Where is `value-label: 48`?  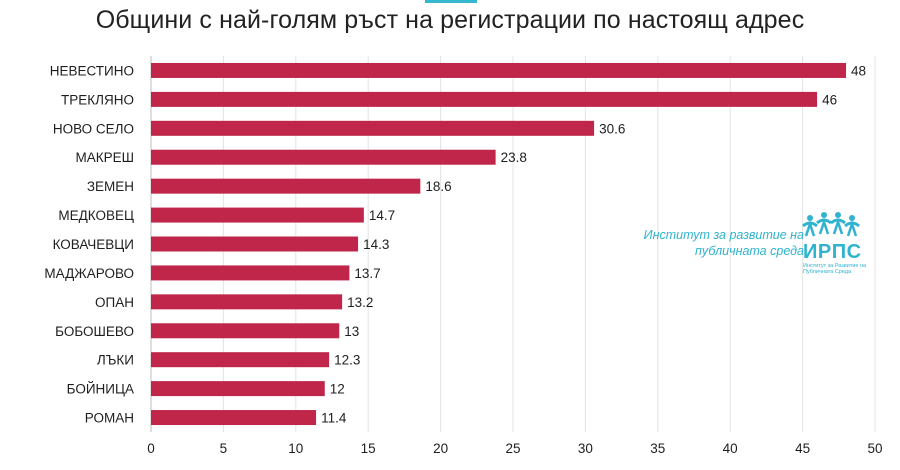 value-label: 48 is located at coordinates (858, 70).